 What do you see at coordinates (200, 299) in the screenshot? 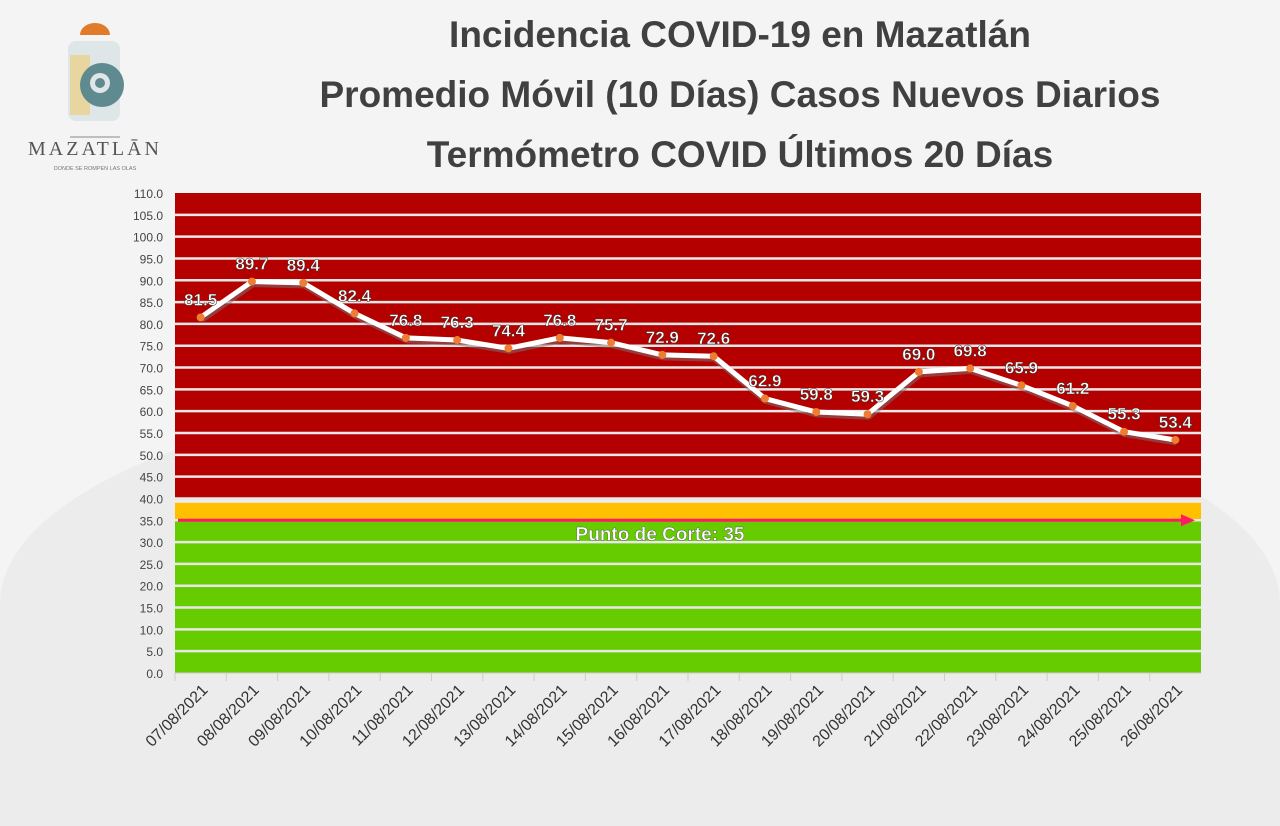
I see `data-label: 81.5` at bounding box center [200, 299].